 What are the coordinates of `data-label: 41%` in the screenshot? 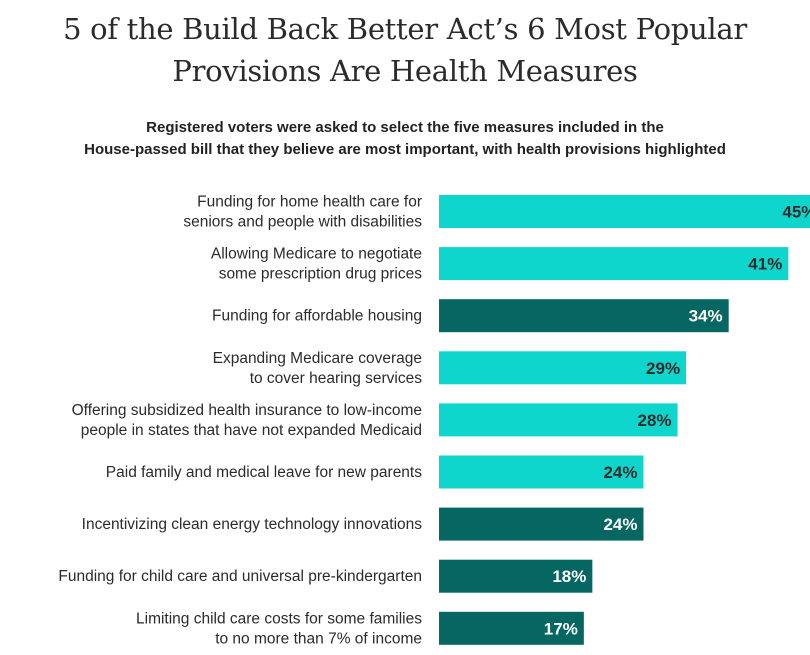 It's located at (765, 264).